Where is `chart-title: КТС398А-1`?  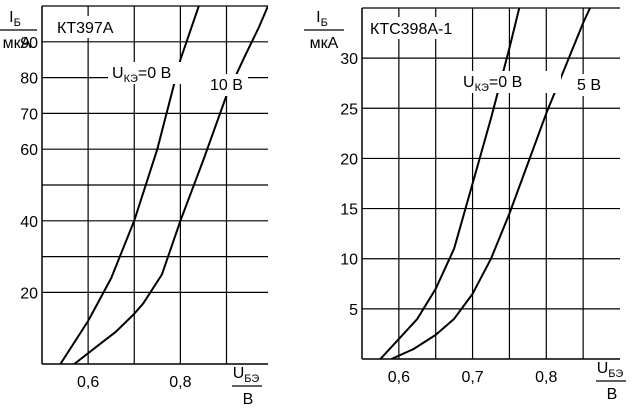 chart-title: КТС398А-1 is located at coordinates (411, 29).